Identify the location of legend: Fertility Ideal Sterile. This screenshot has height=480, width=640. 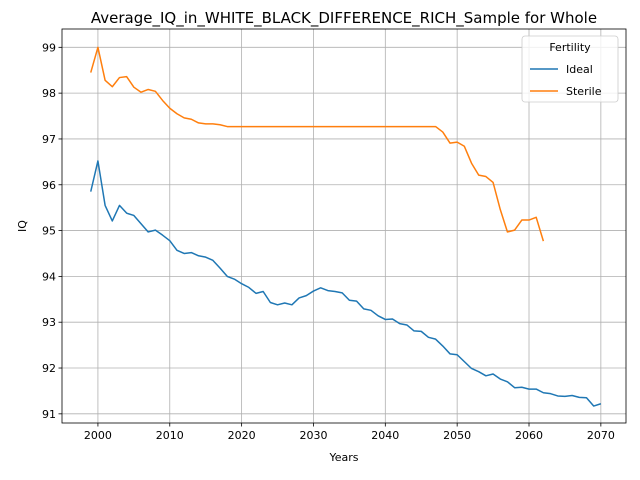
(570, 69).